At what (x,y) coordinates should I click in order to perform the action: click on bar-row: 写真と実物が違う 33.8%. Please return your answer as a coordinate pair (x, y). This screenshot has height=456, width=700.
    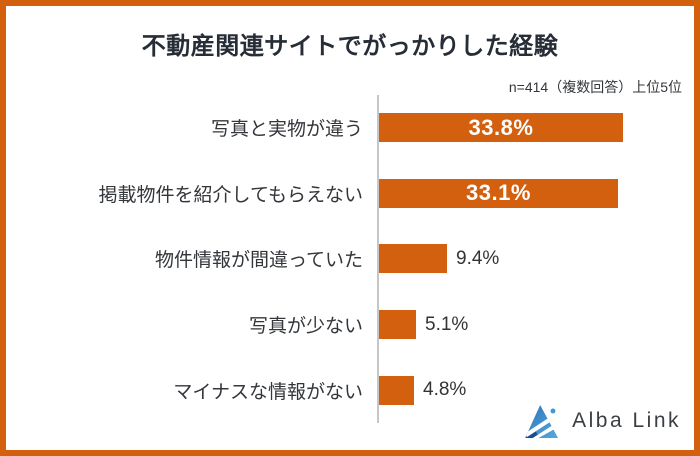
    Looking at the image, I should click on (350, 128).